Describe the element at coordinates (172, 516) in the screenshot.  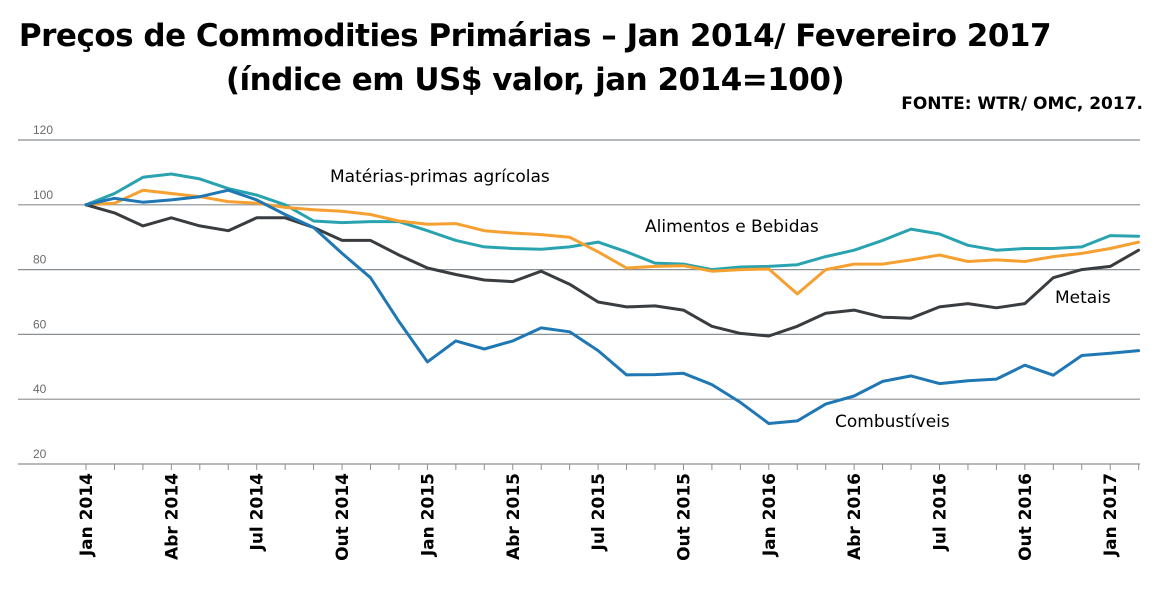
I see `x-tick-label: Abr 2014` at that location.